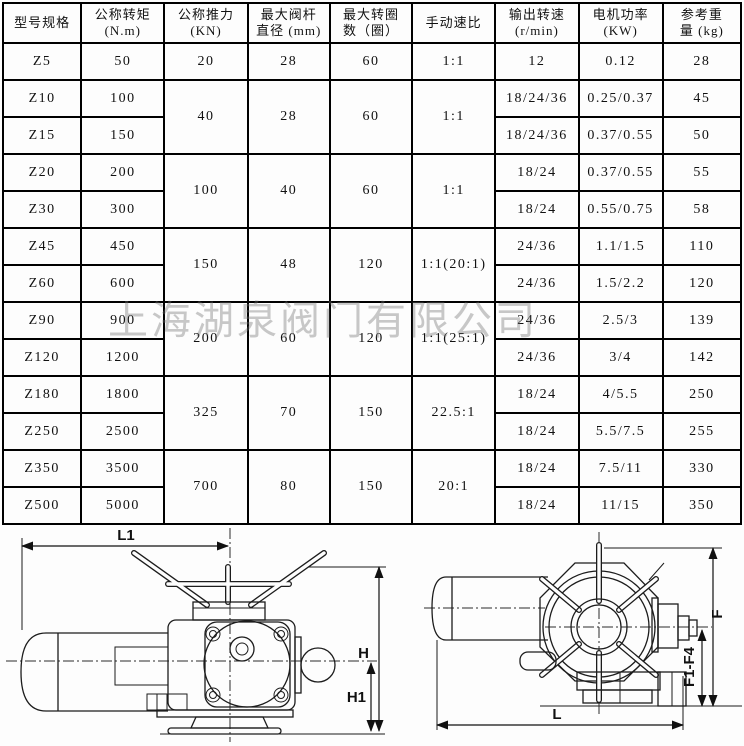 The width and height of the screenshot is (744, 746). Describe the element at coordinates (42, 394) in the screenshot. I see `cell-model: Z180` at that location.